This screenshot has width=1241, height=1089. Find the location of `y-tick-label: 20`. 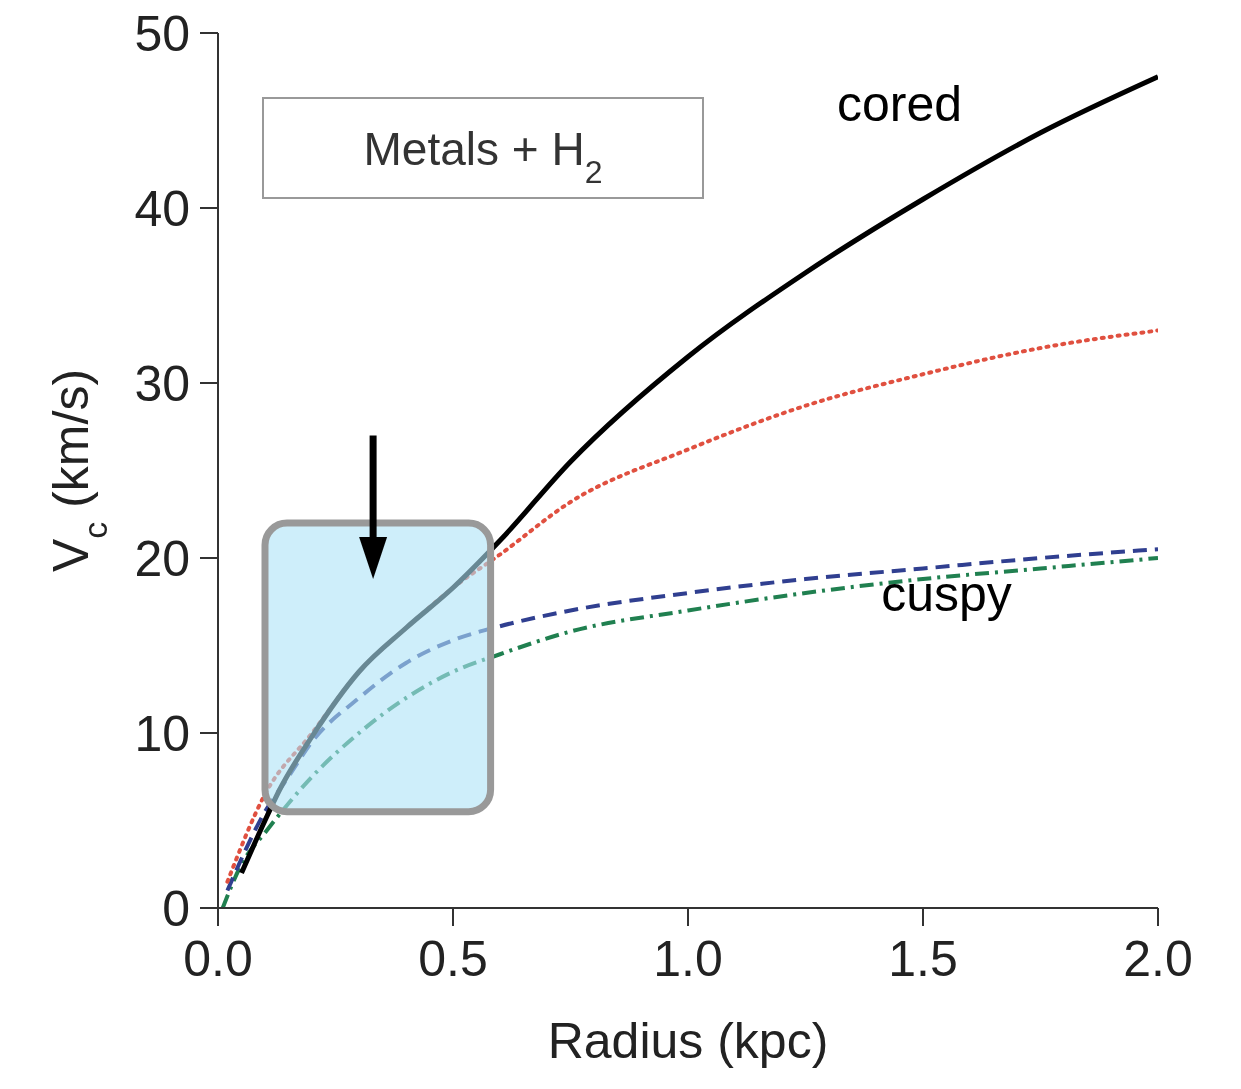

y-tick-label: 20 is located at coordinates (162, 558).